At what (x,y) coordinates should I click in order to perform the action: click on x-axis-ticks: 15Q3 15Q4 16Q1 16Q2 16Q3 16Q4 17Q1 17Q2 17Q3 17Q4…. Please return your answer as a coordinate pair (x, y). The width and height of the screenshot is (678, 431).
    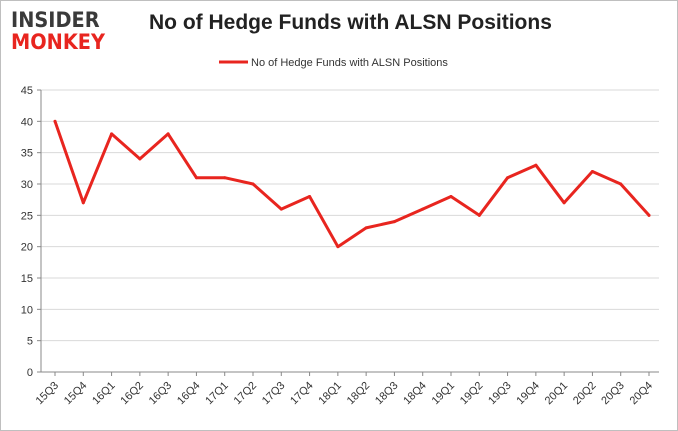
    Looking at the image, I should click on (345, 390).